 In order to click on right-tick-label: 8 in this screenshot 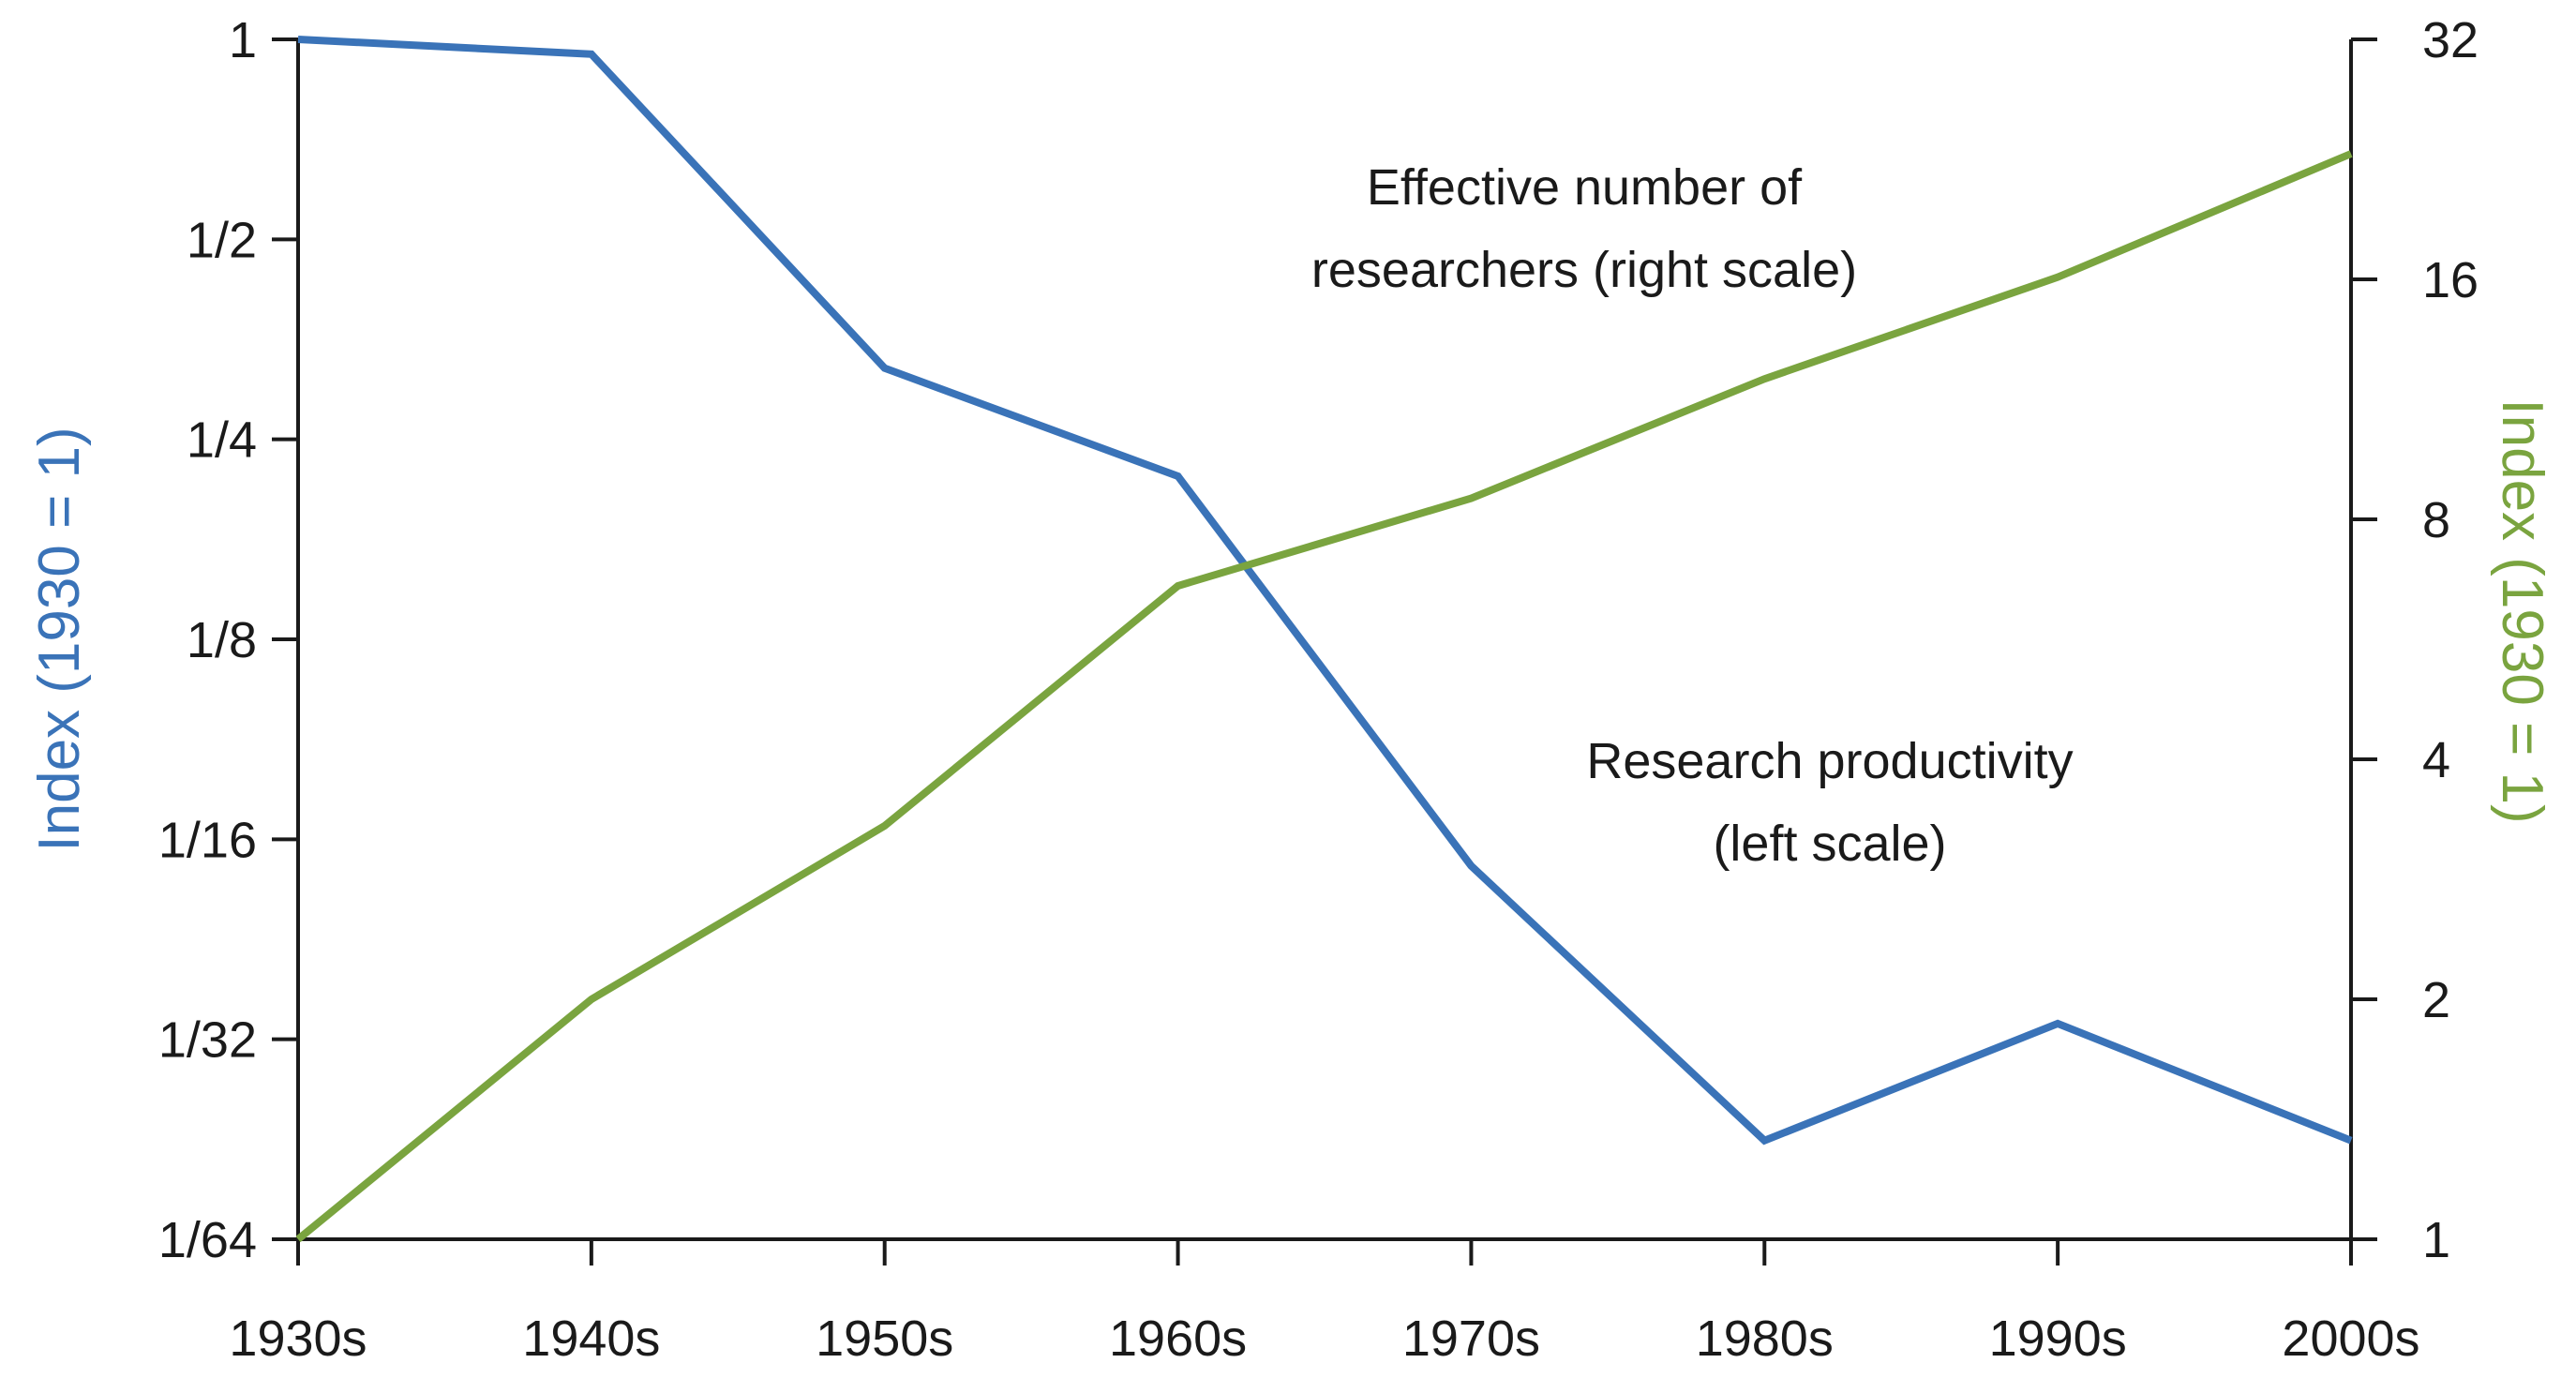, I will do `click(2436, 520)`.